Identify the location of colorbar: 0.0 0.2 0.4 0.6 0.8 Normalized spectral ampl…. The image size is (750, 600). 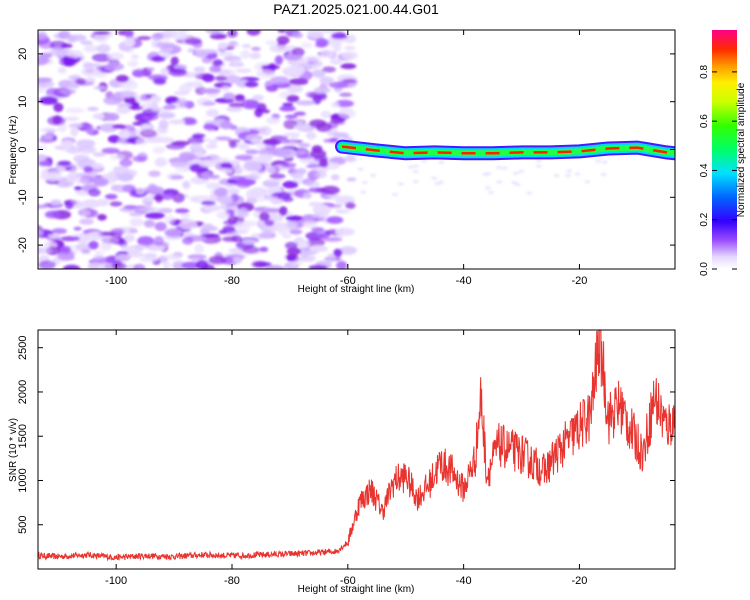
(723, 153).